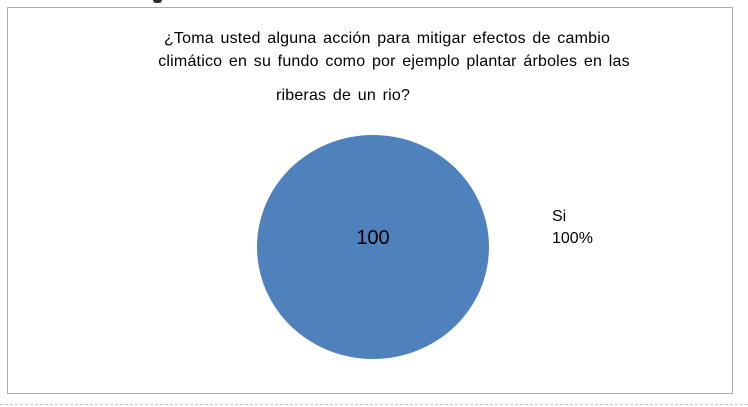  Describe the element at coordinates (343, 95) in the screenshot. I see `chart-title-line-3: riberas de un rio?` at that location.